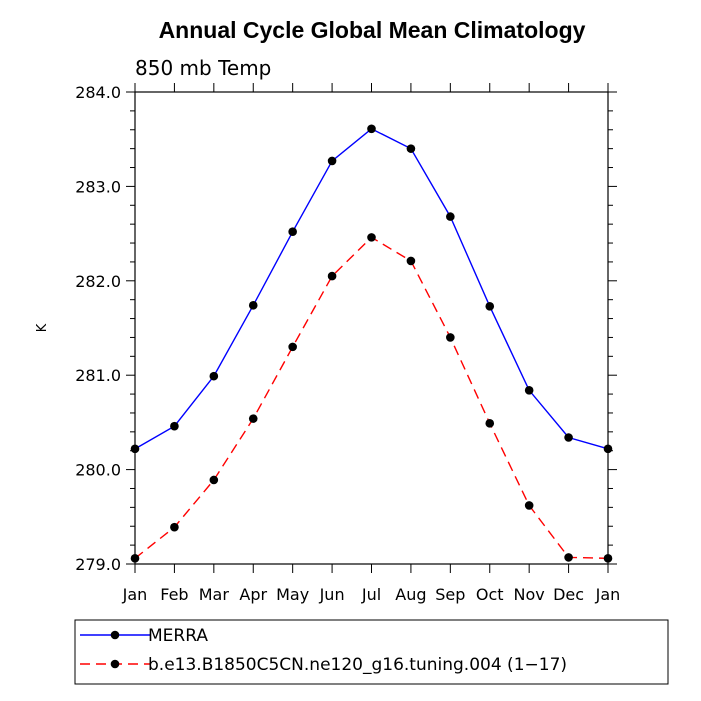 The image size is (701, 701). Describe the element at coordinates (98, 564) in the screenshot. I see `y-tick-label: 279.0` at that location.